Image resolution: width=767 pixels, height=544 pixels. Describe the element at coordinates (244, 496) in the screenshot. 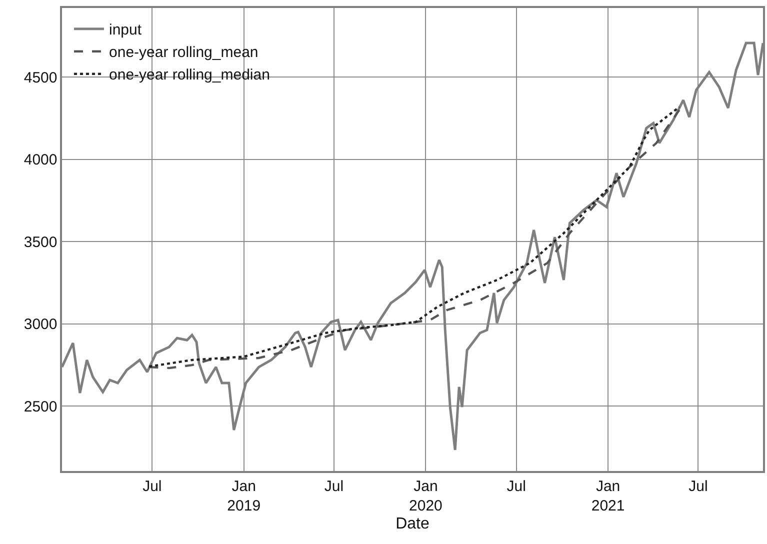

I see `x-tick-label: Jan 2019` at that location.